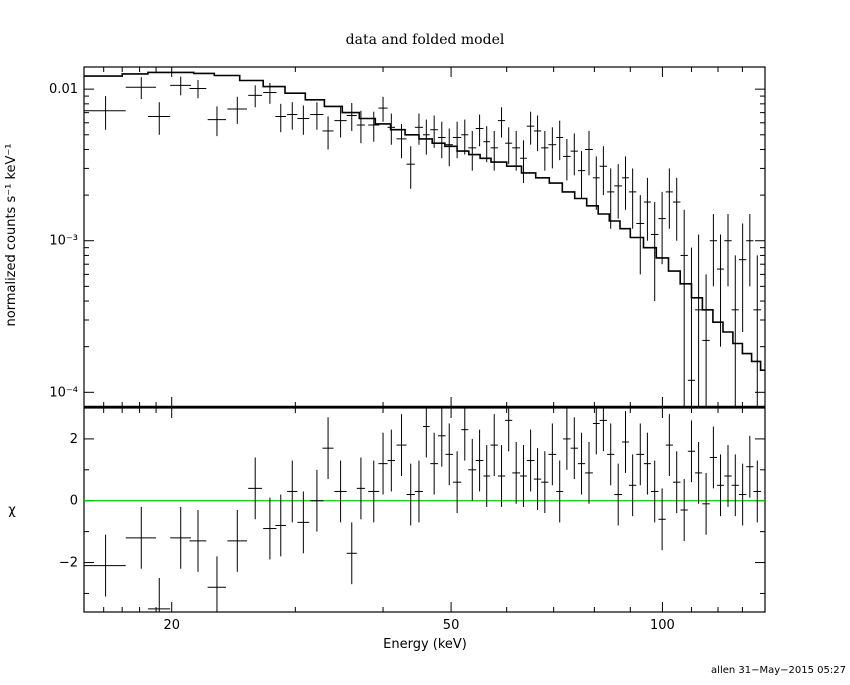 This screenshot has width=850, height=685. Describe the element at coordinates (425, 40) in the screenshot. I see `chart-title: data and folded model` at that location.